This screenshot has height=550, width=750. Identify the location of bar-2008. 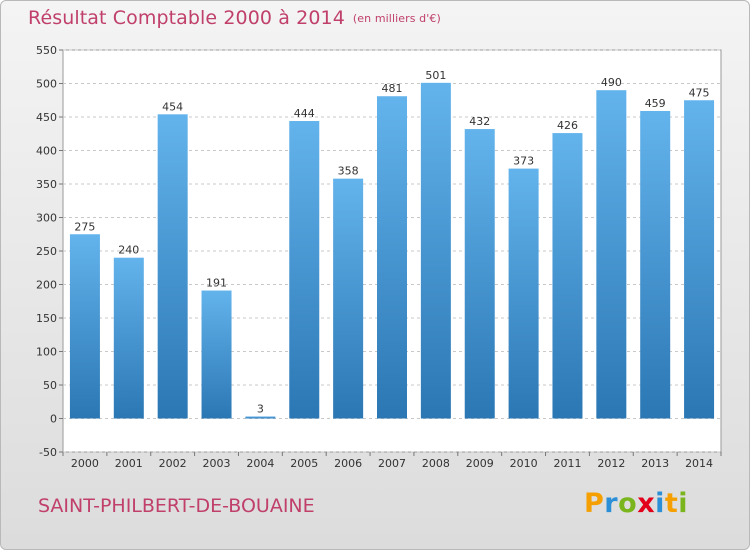
(435, 250).